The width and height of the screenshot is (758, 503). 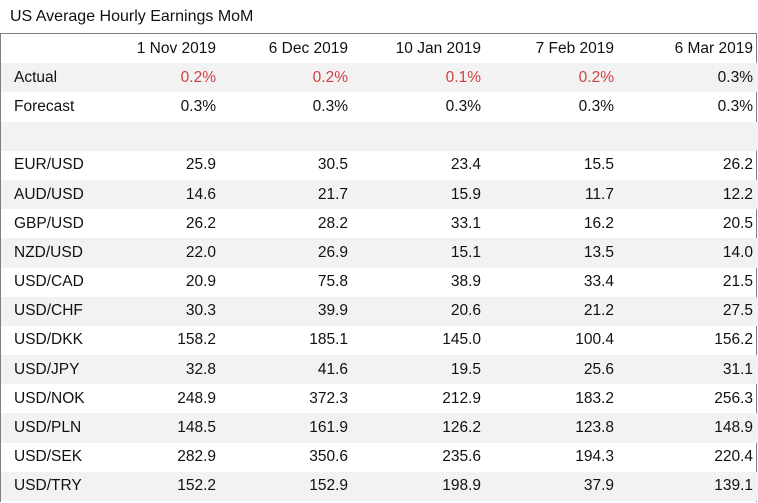 I want to click on table-cell: 139.1, so click(x=688, y=486).